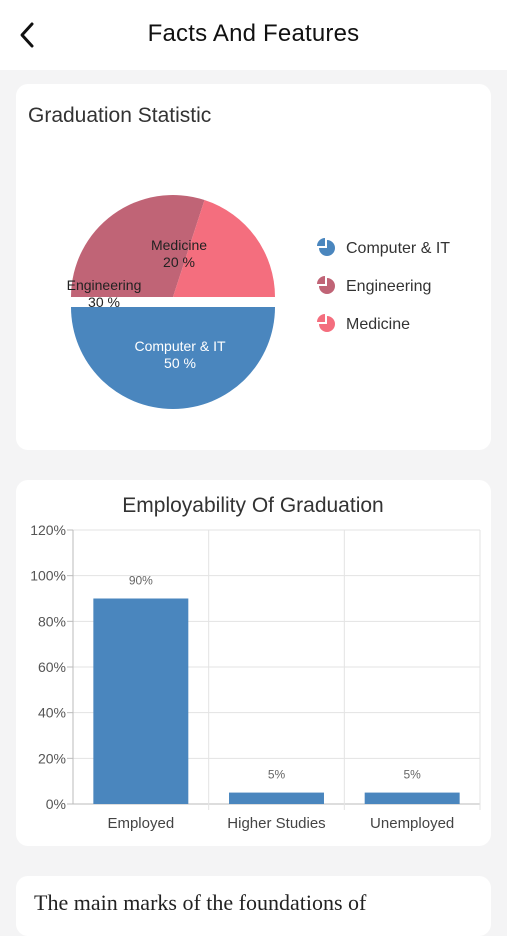  I want to click on legend-label: Medicine, so click(378, 324).